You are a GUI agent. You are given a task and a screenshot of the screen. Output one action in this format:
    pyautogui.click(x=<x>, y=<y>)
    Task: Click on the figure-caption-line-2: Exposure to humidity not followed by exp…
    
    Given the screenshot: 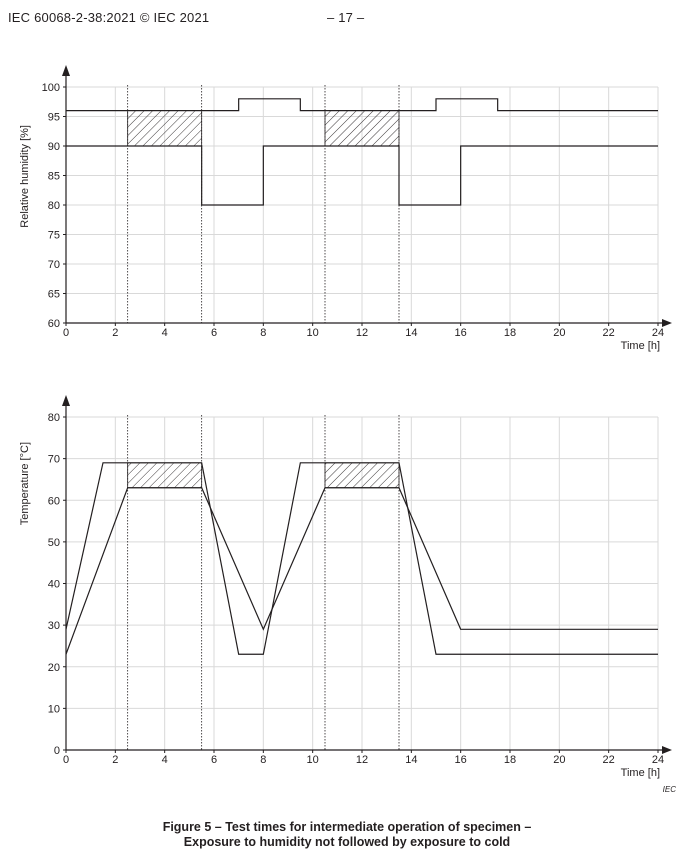 What is the action you would take?
    pyautogui.click(x=347, y=842)
    